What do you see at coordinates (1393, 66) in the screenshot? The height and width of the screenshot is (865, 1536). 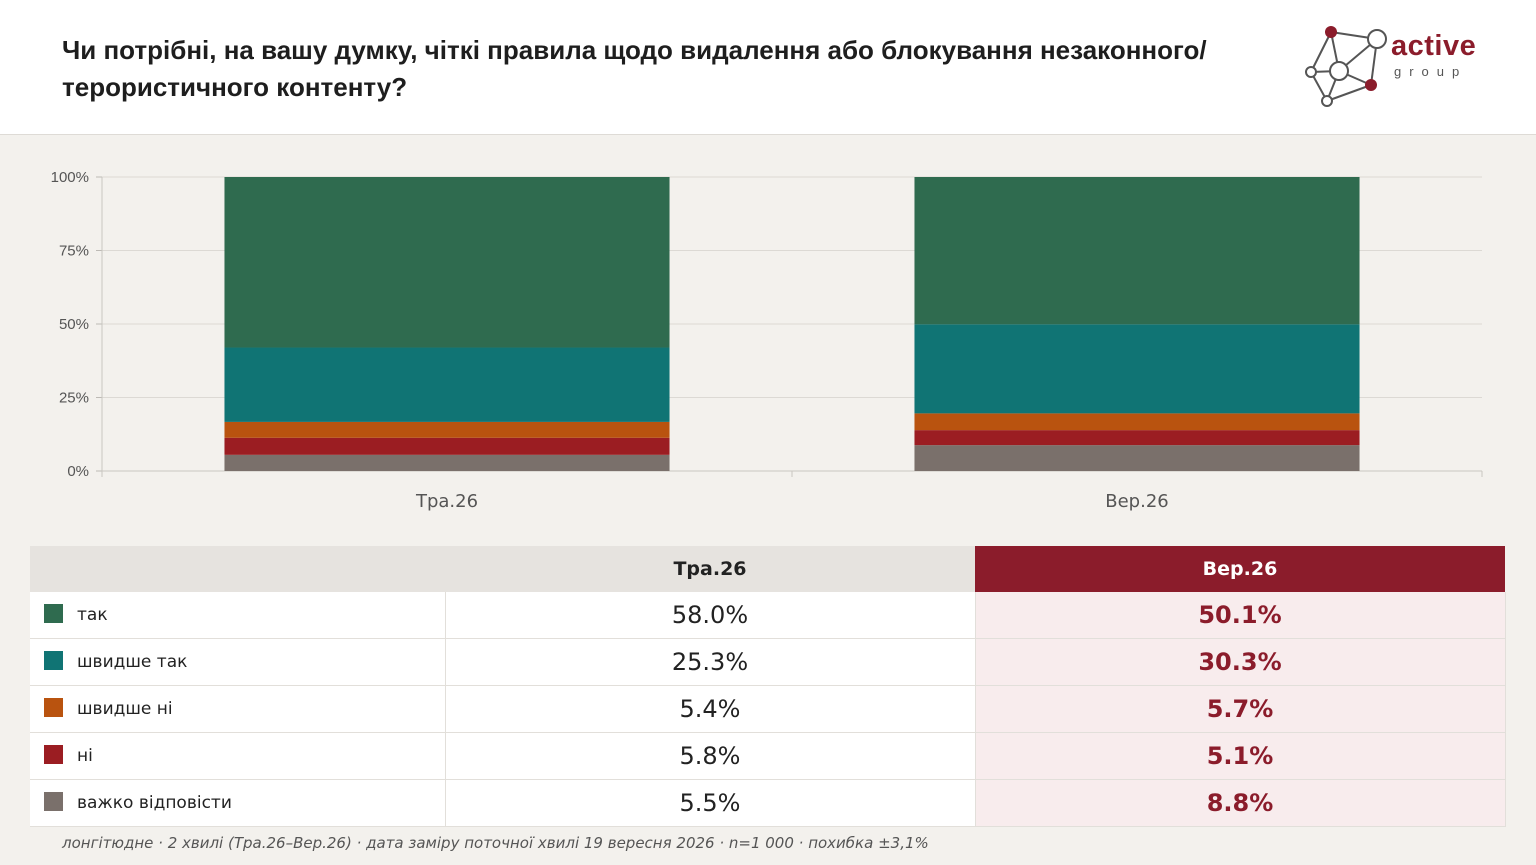 I see `logo: active group` at bounding box center [1393, 66].